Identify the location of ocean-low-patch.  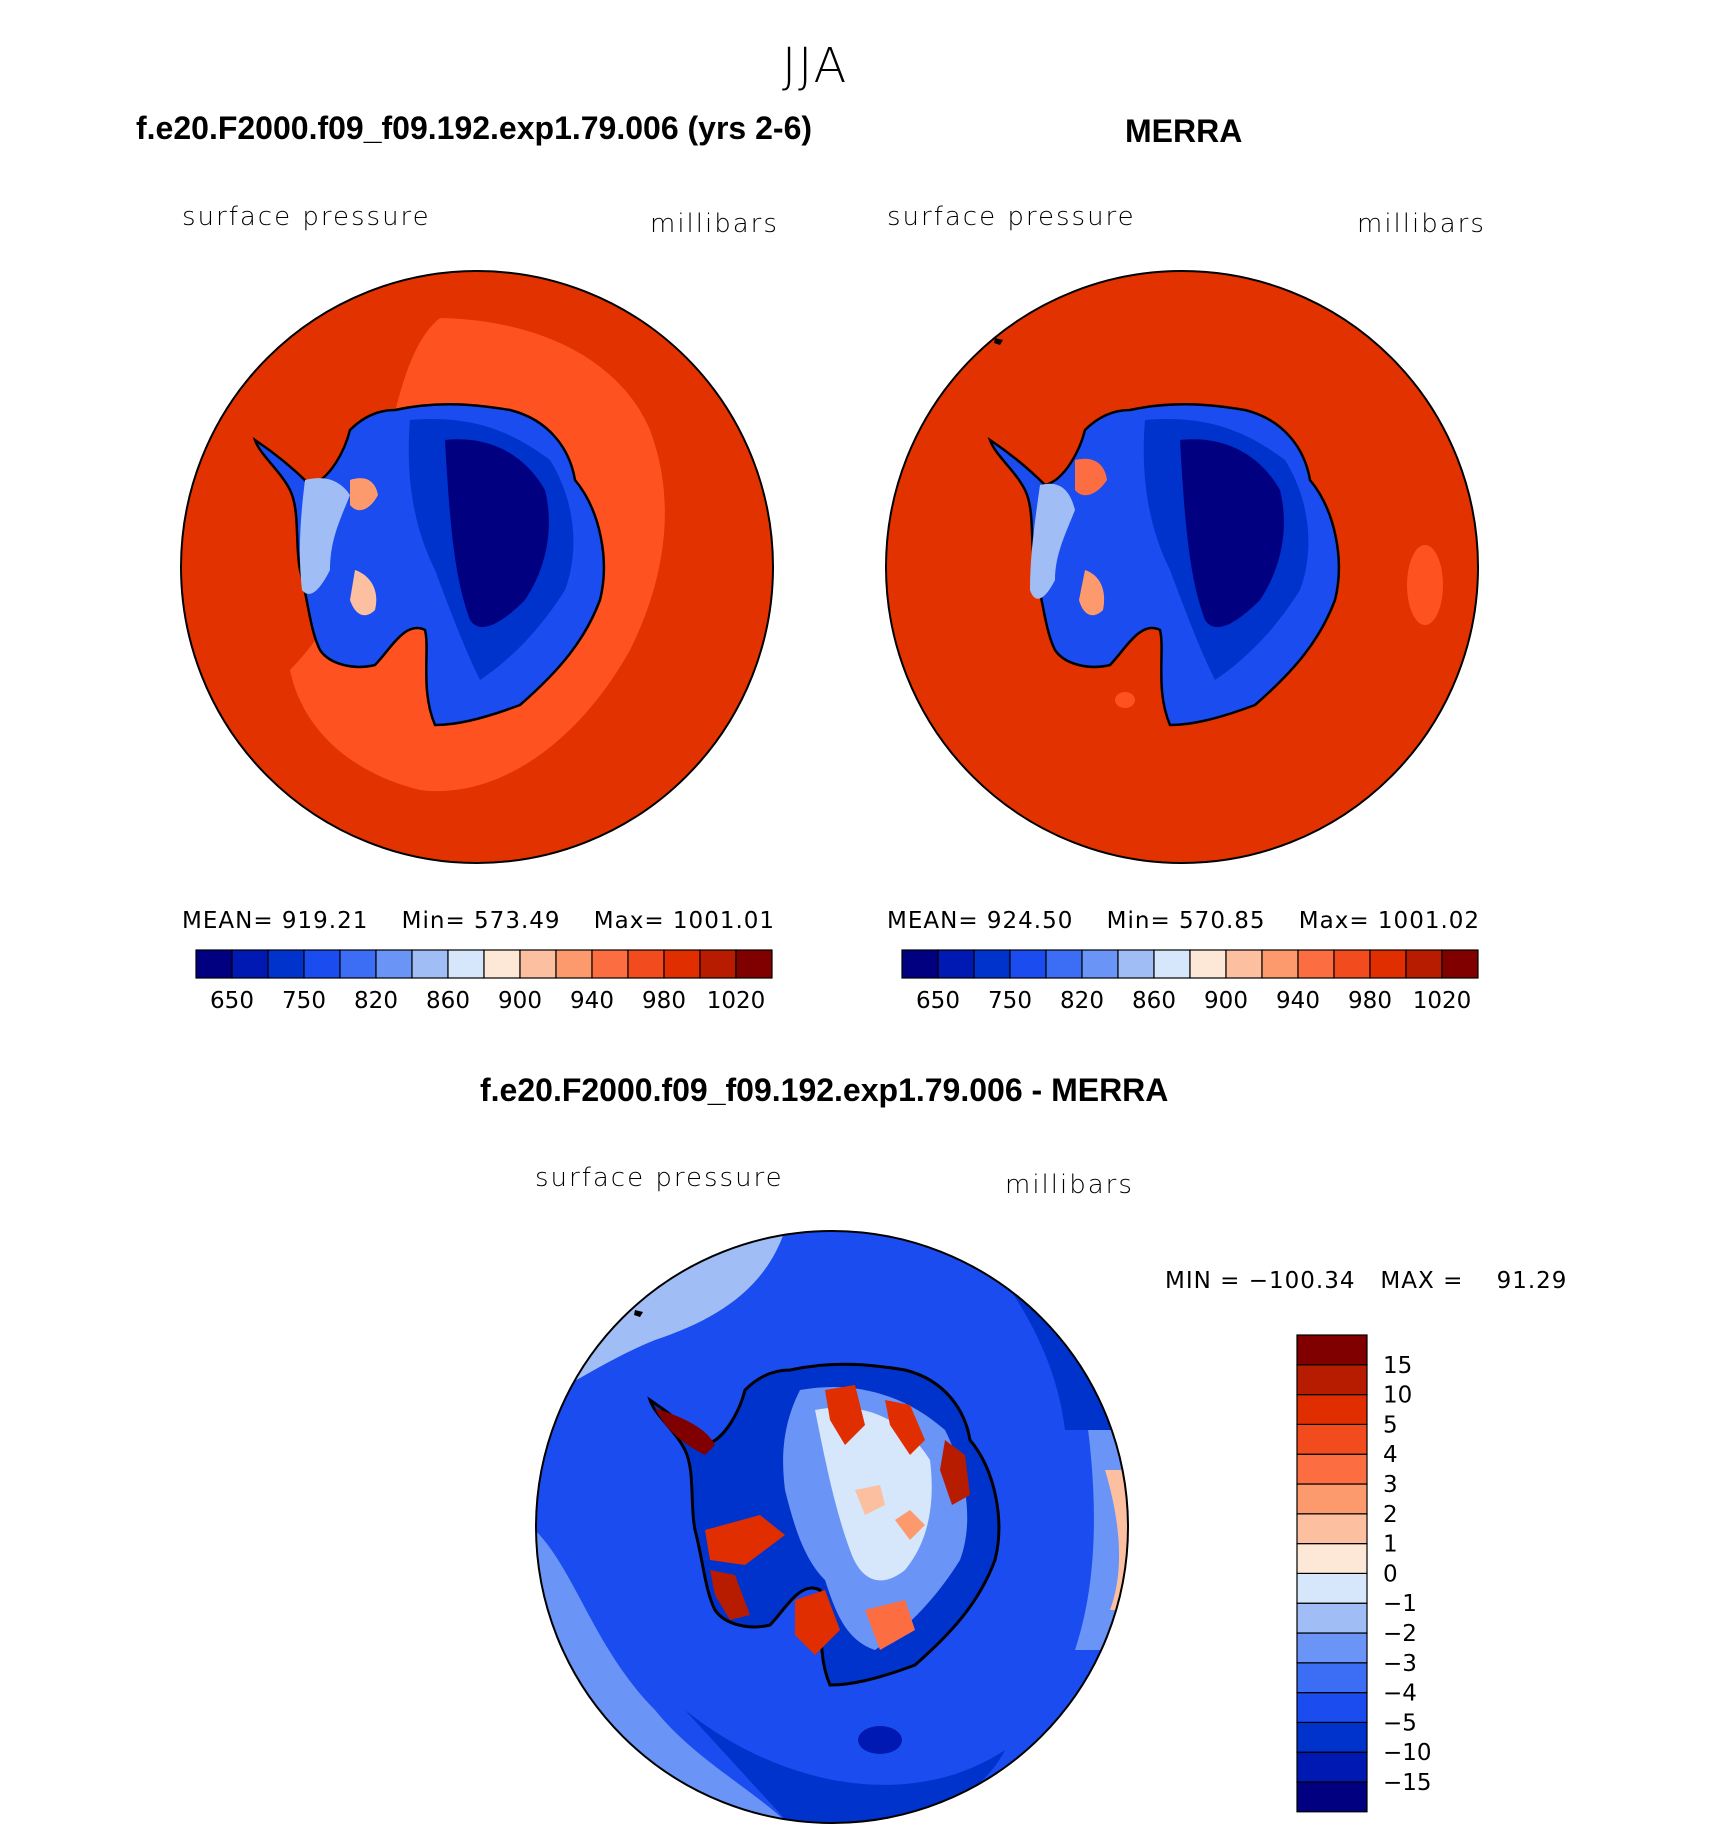
(1425, 585).